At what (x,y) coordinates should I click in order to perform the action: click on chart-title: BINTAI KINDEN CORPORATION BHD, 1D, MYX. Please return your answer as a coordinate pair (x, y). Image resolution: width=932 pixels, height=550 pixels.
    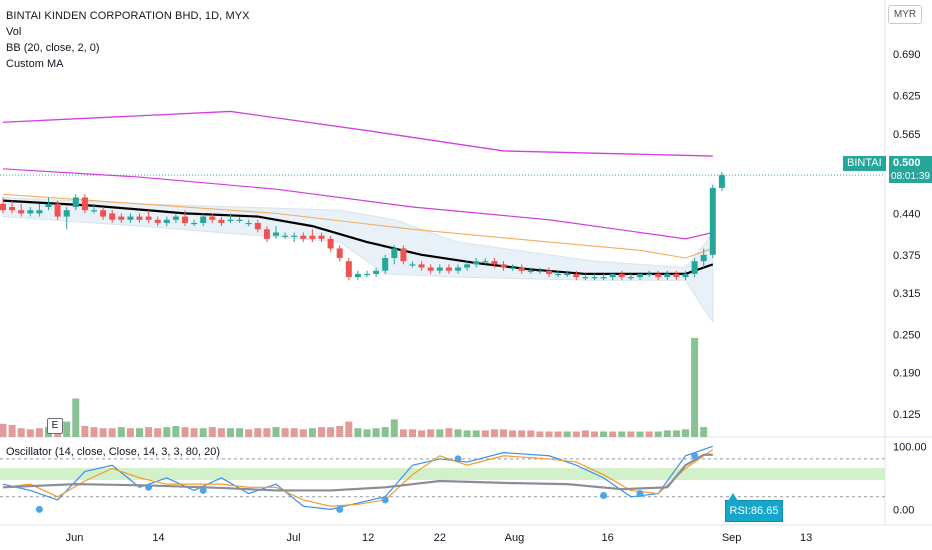
    Looking at the image, I should click on (128, 16).